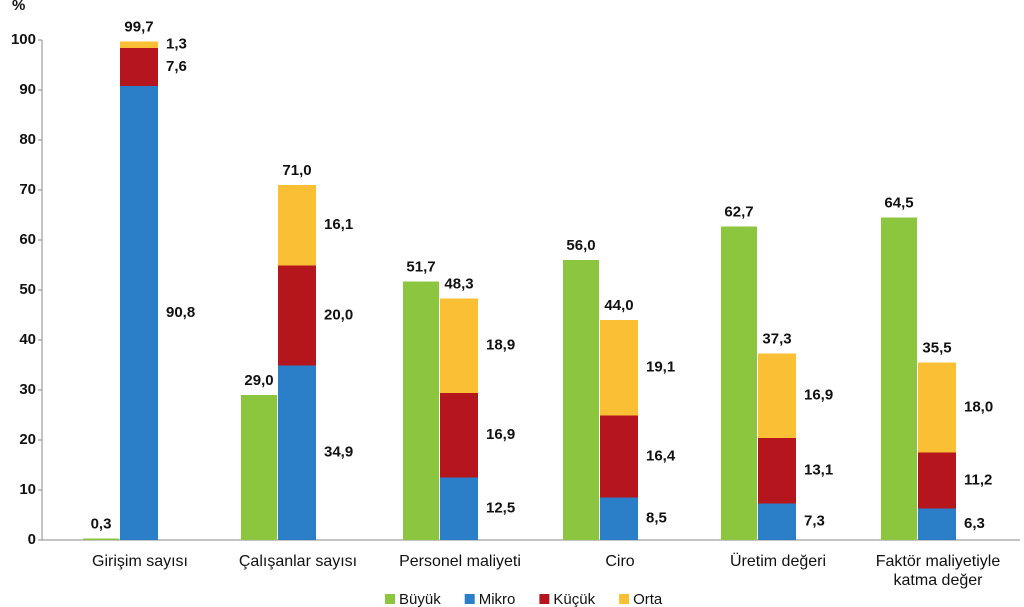 The width and height of the screenshot is (1024, 607). I want to click on y-tick-label: 80, so click(27, 139).